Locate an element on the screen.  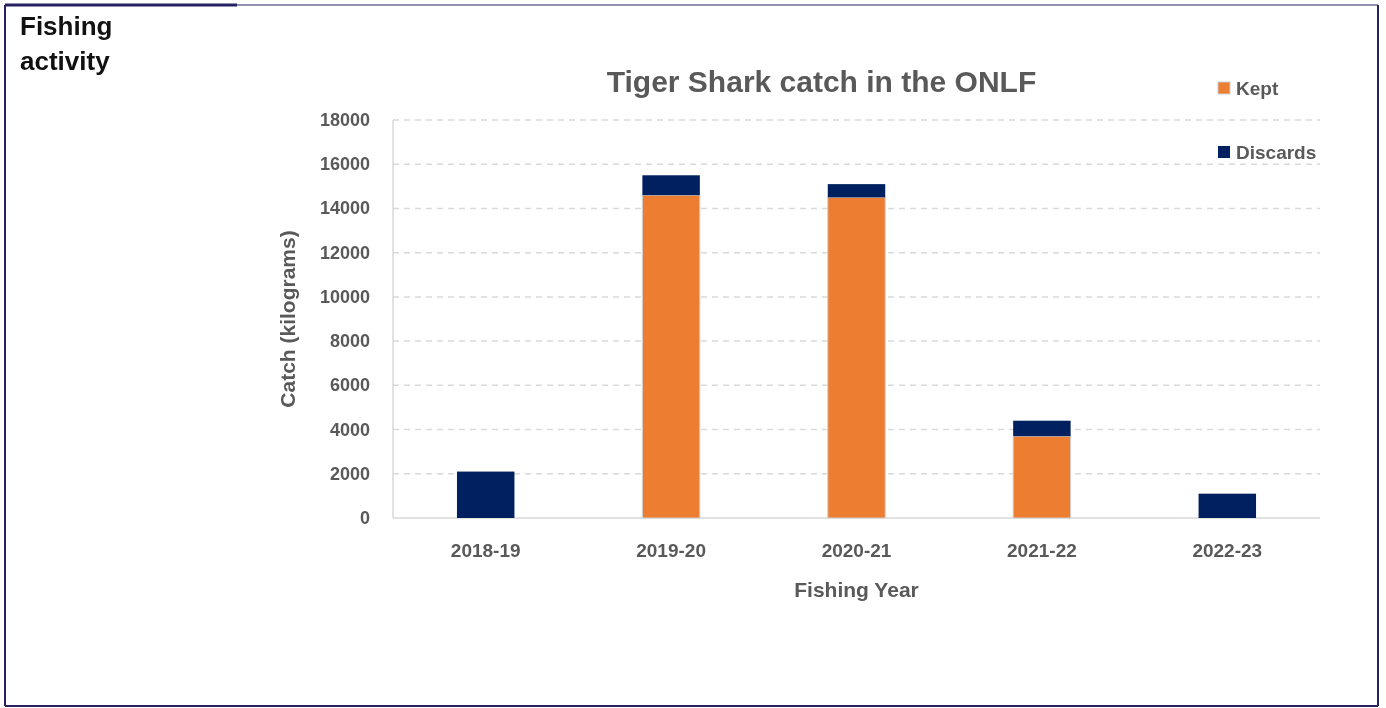
y-tick-label: 18000 is located at coordinates (344, 120).